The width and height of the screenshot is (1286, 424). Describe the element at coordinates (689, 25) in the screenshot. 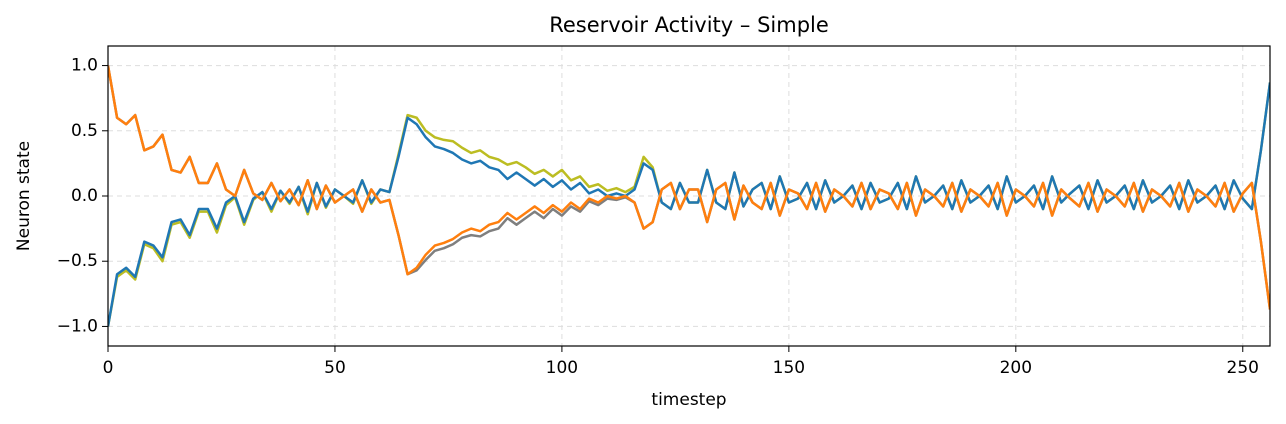

I see `chart-title: Reservoir Activity – Simple` at that location.